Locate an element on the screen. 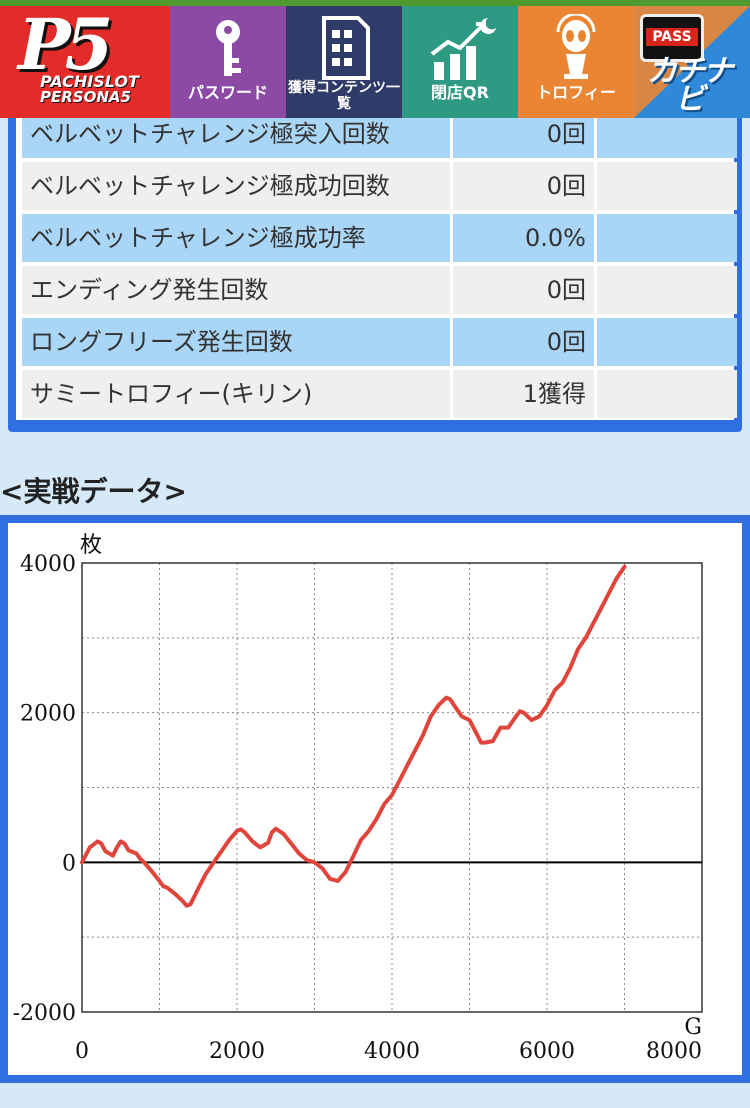 This screenshot has width=750, height=1108. stat-name: ベルベットチャレンジ極突入回数 is located at coordinates (236, 134).